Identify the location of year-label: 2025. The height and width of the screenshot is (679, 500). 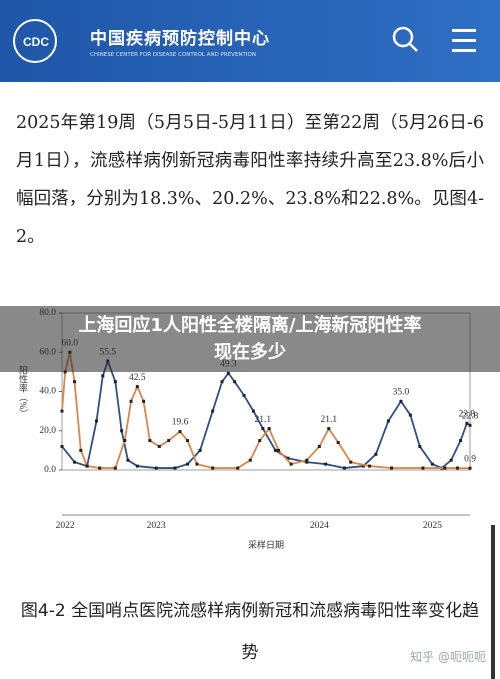
(432, 526).